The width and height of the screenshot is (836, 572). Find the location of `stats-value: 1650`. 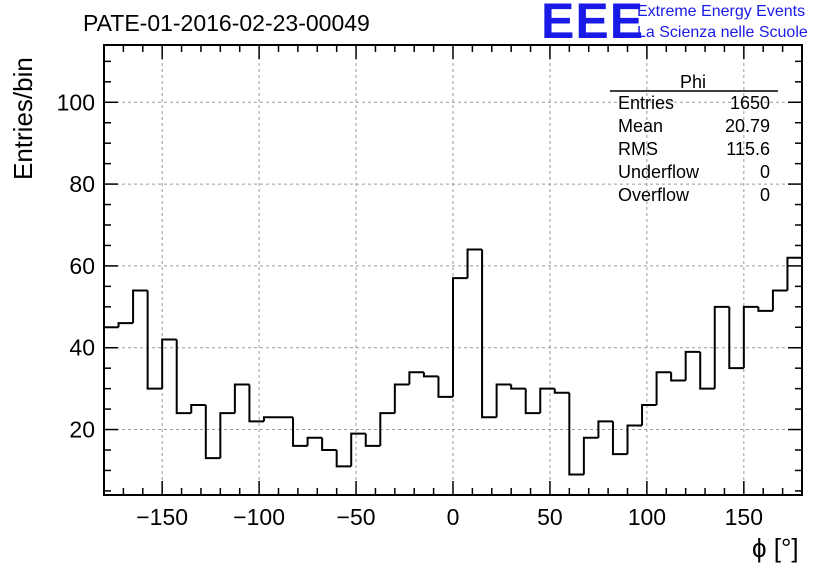

stats-value: 1650 is located at coordinates (749, 103).